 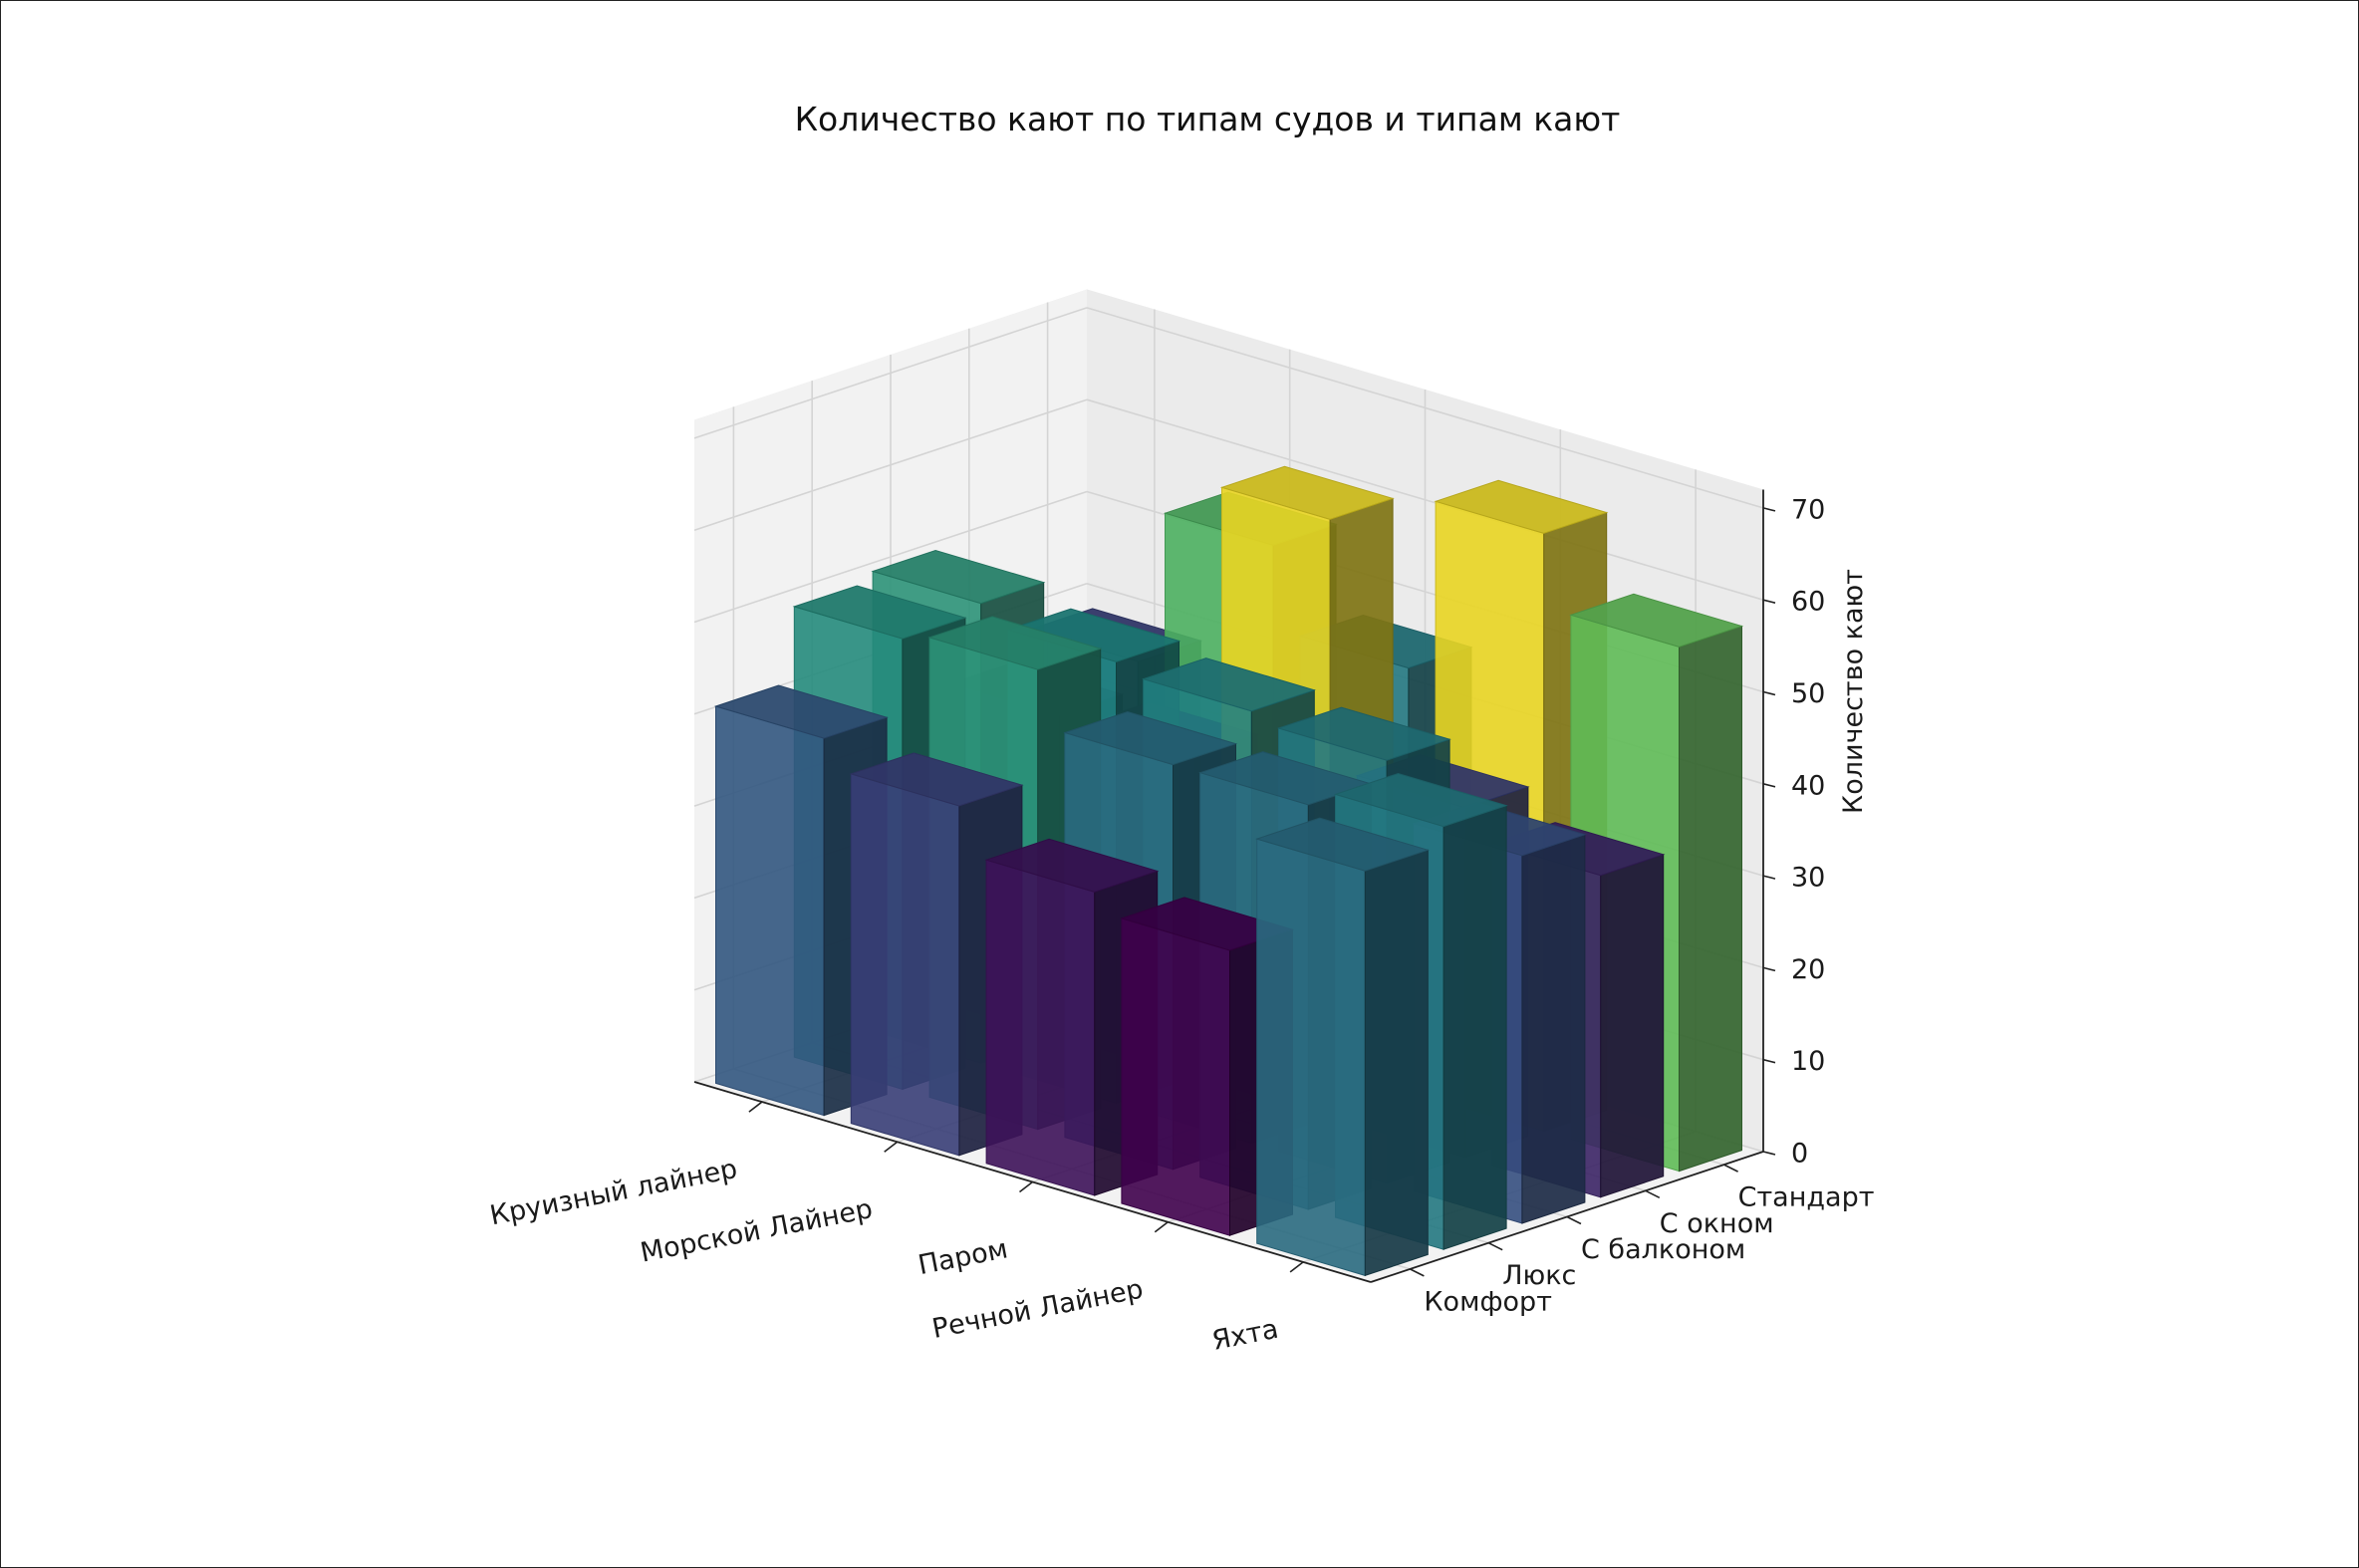 I want to click on x-tick-label: Яхта, so click(x=1245, y=1335).